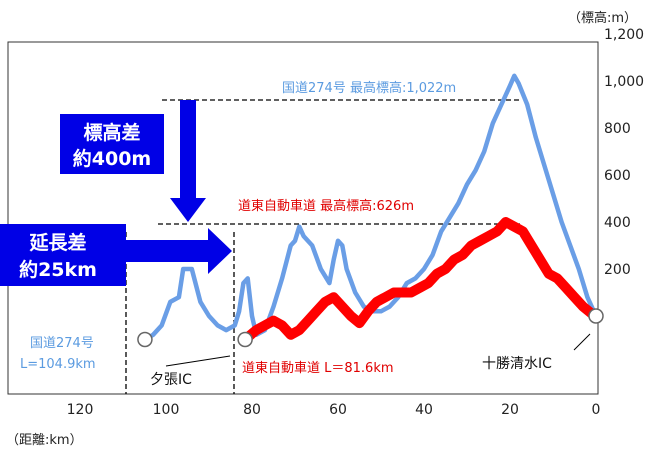 This screenshot has width=656, height=450. I want to click on elevation-diff-box, so click(112, 144).